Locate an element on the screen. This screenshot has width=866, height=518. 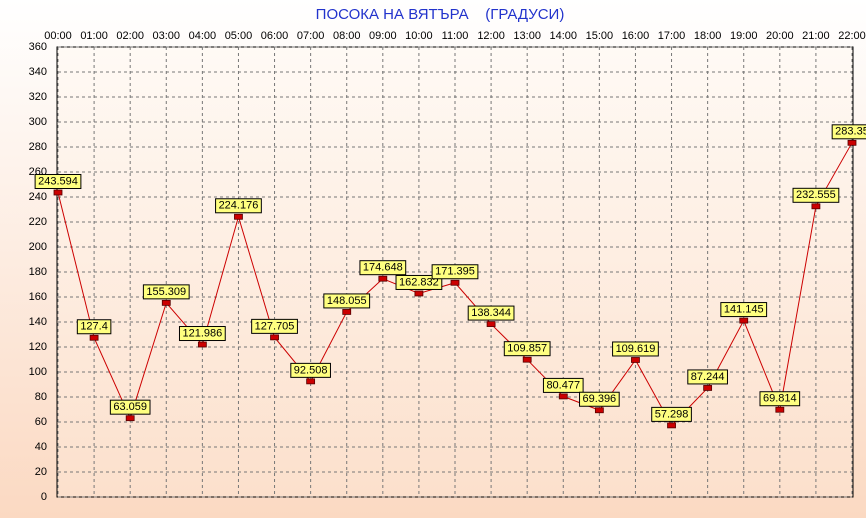
data-label: 92.508 is located at coordinates (311, 370).